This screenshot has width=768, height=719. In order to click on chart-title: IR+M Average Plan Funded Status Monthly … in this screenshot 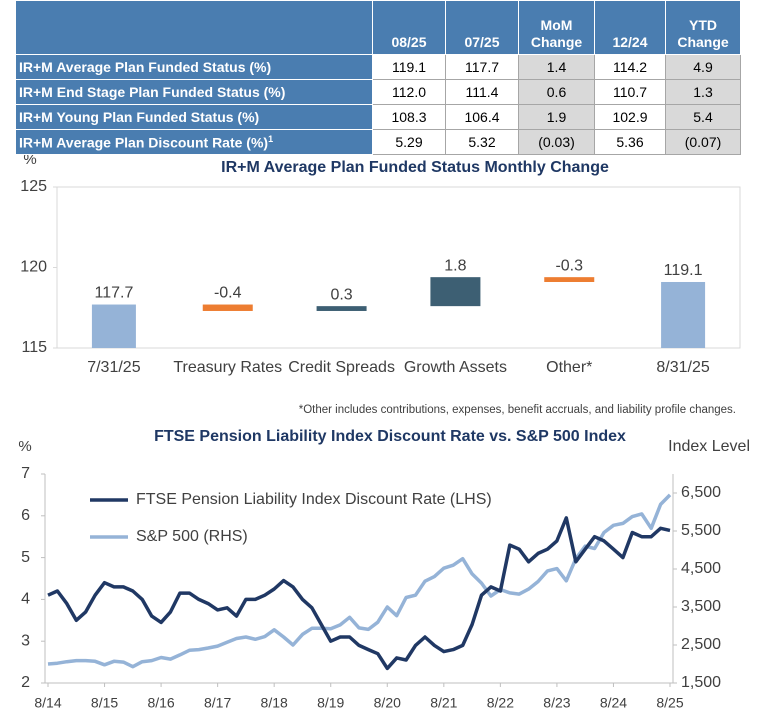, I will do `click(415, 167)`.